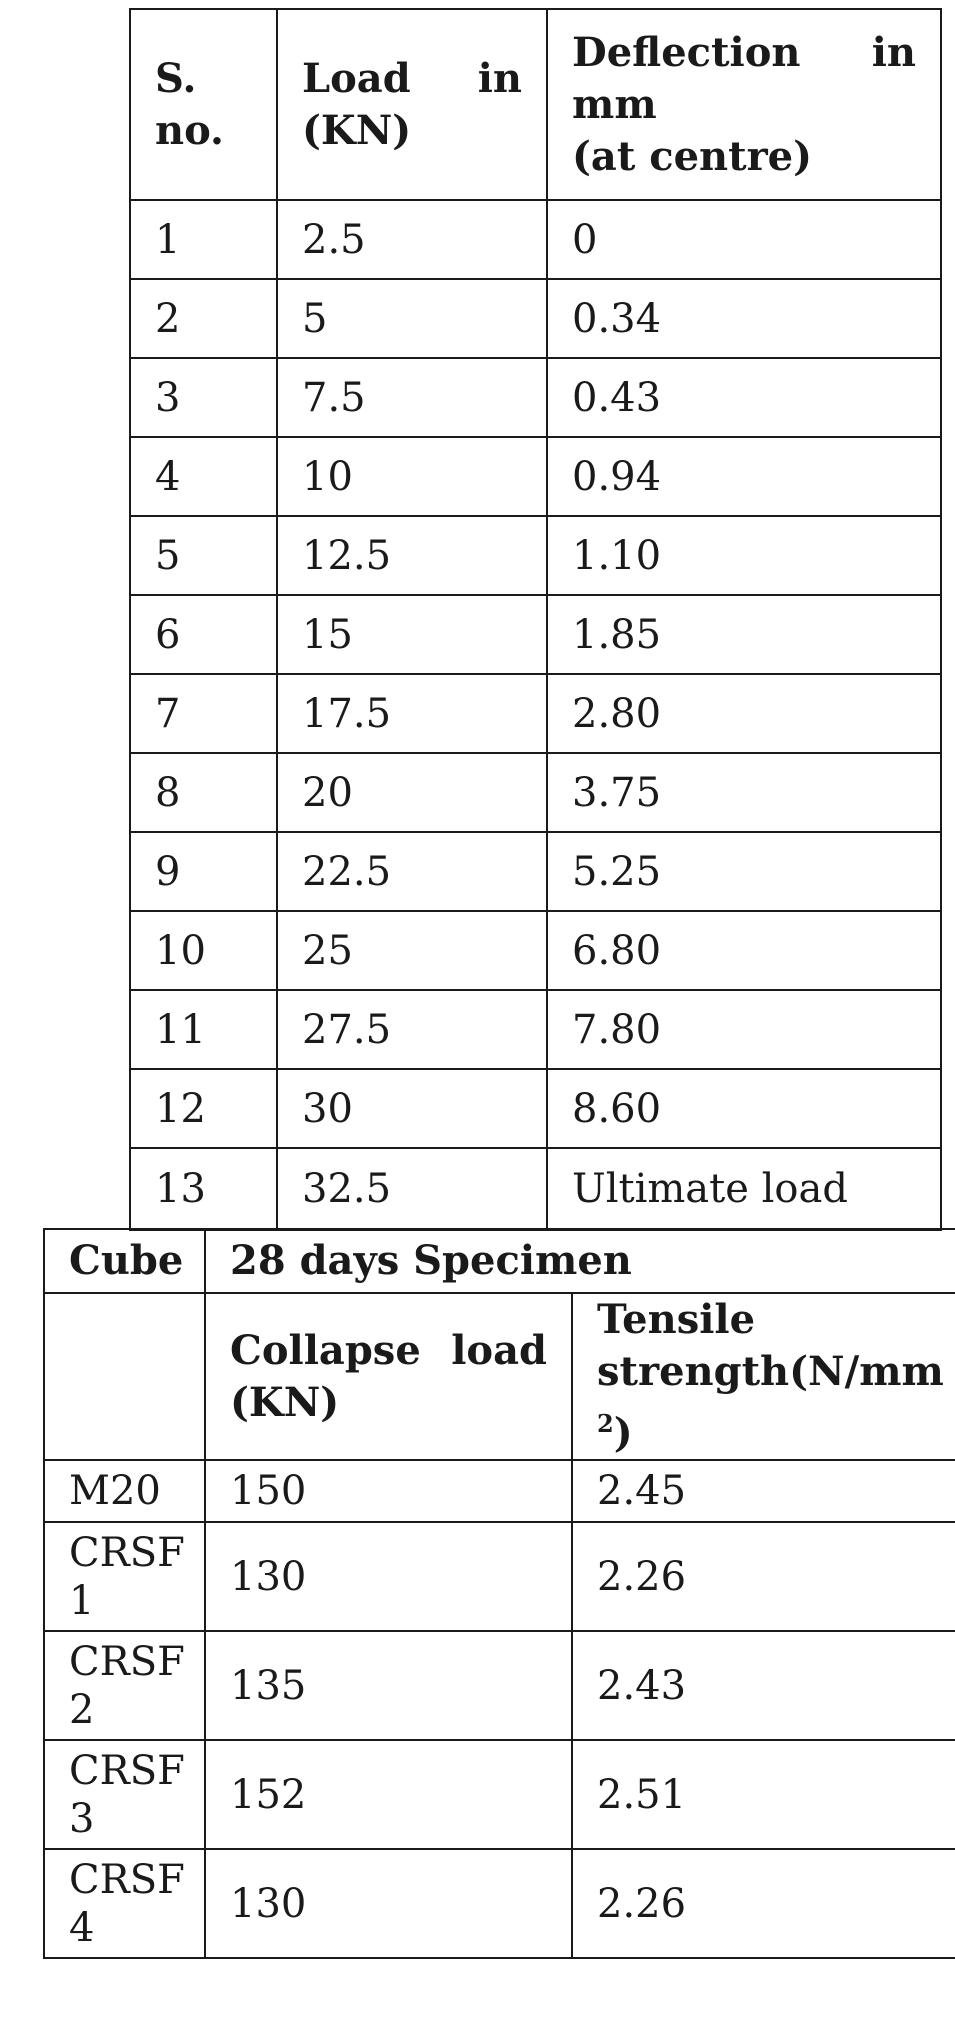 The image size is (955, 2024). I want to click on specimen-group-header: 28 days Specimen, so click(579, 1261).